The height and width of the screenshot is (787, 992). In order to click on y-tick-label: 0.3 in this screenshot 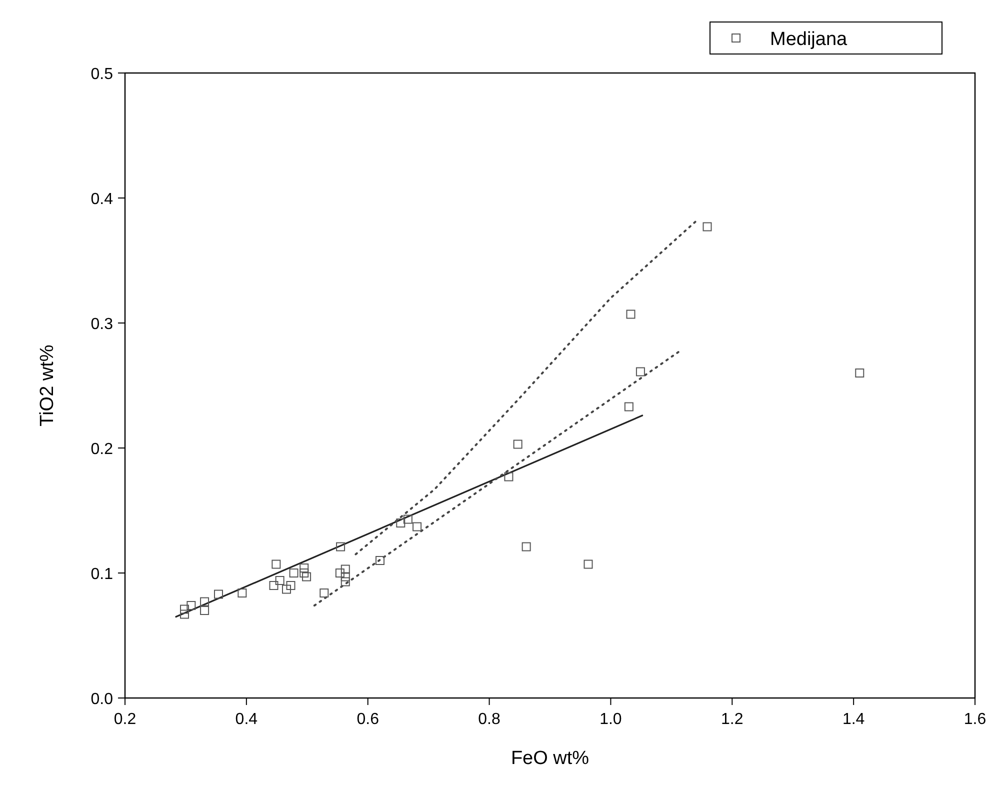, I will do `click(102, 324)`.